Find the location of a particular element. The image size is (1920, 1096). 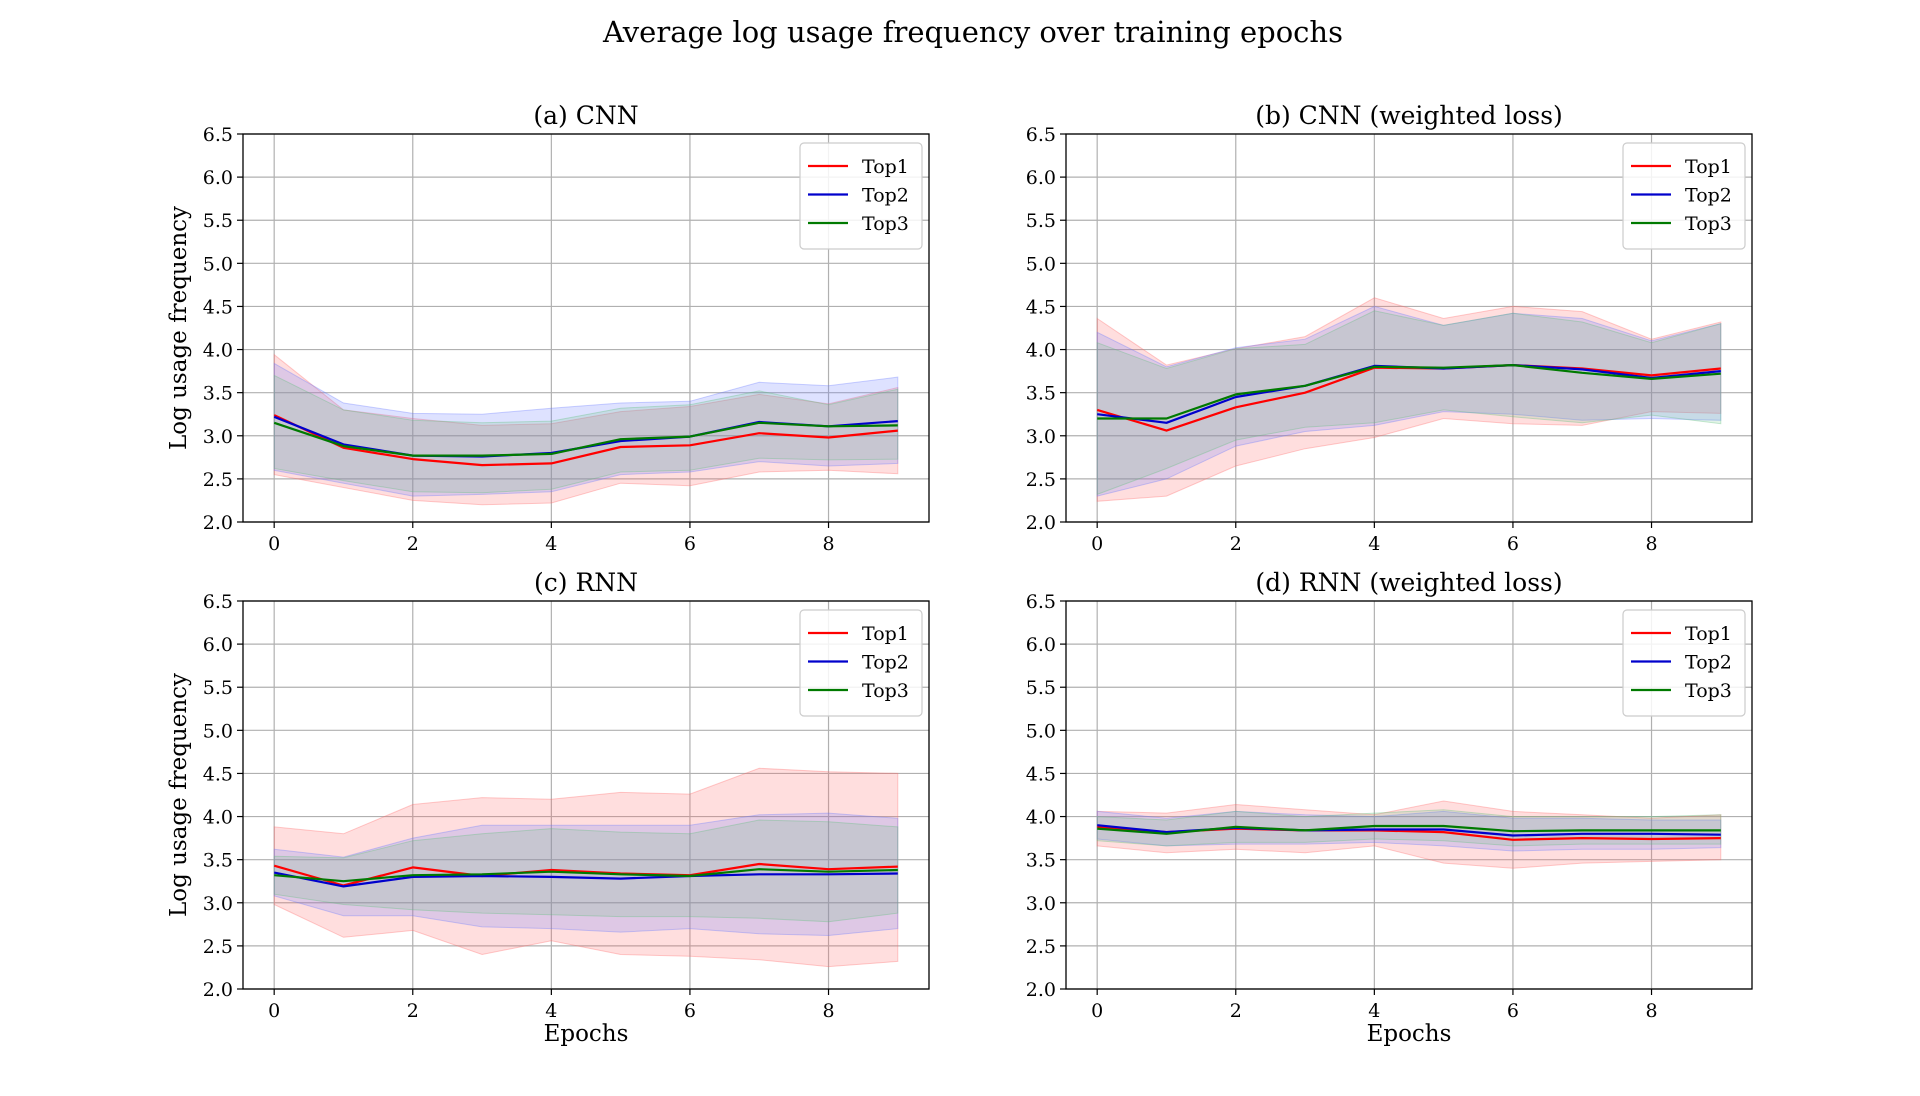

subplot-title: (a) CNN is located at coordinates (585, 115).